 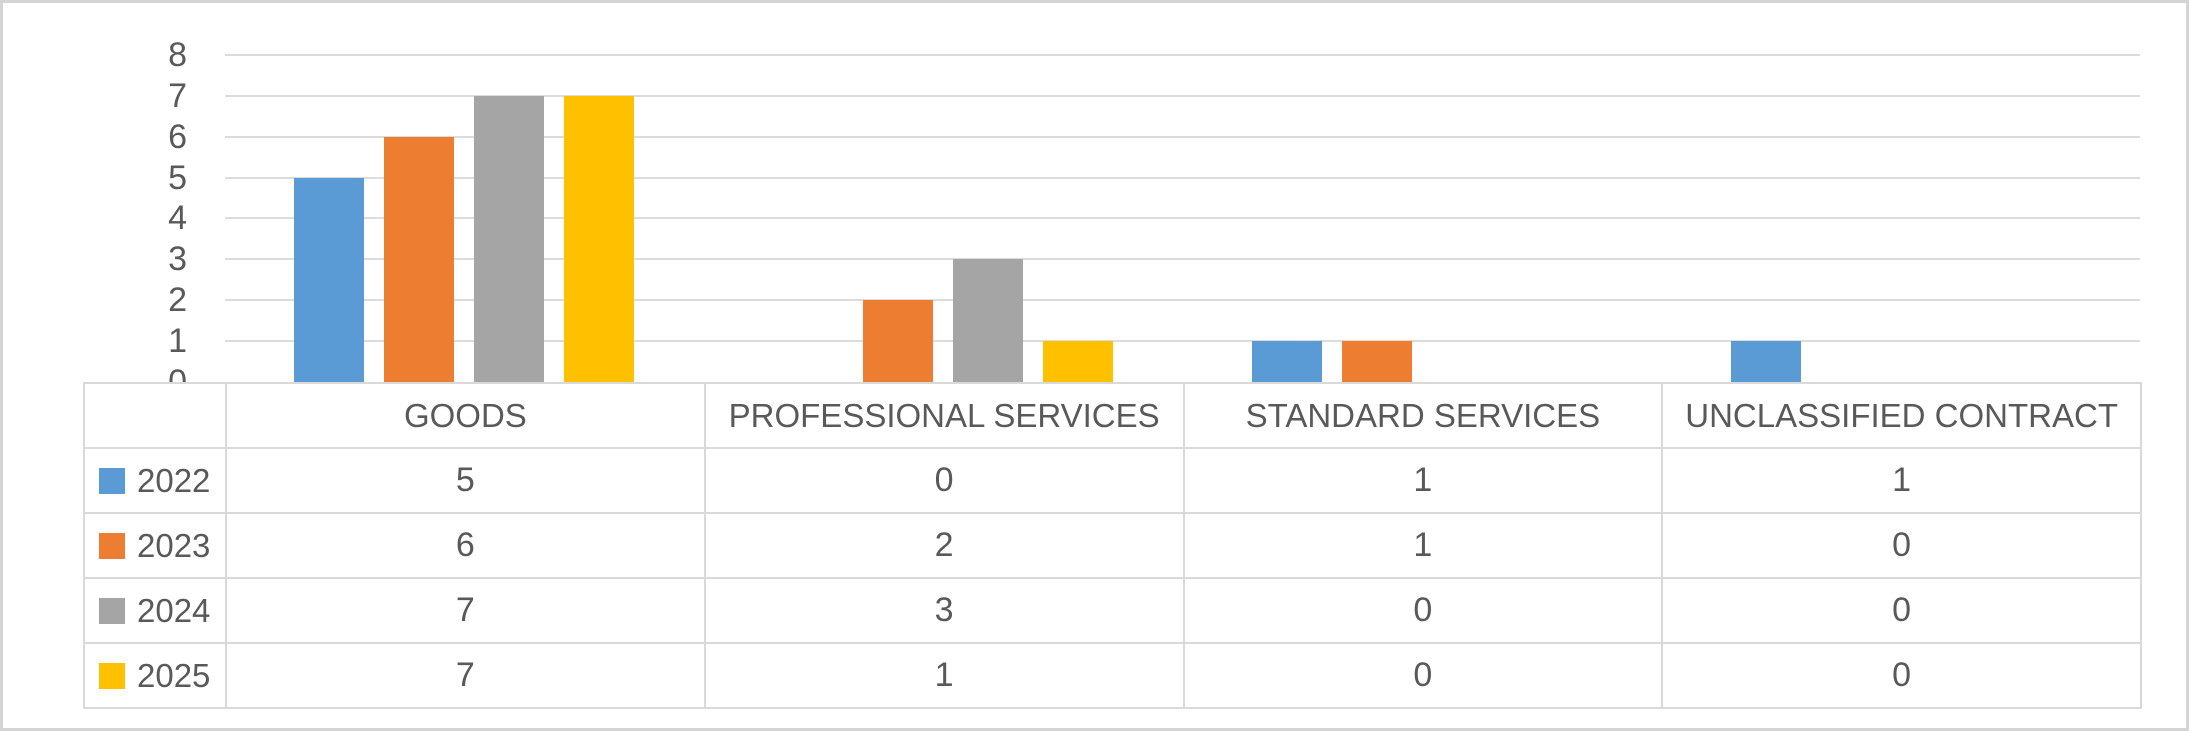 What do you see at coordinates (177, 218) in the screenshot?
I see `y-axis-tick-label: 4` at bounding box center [177, 218].